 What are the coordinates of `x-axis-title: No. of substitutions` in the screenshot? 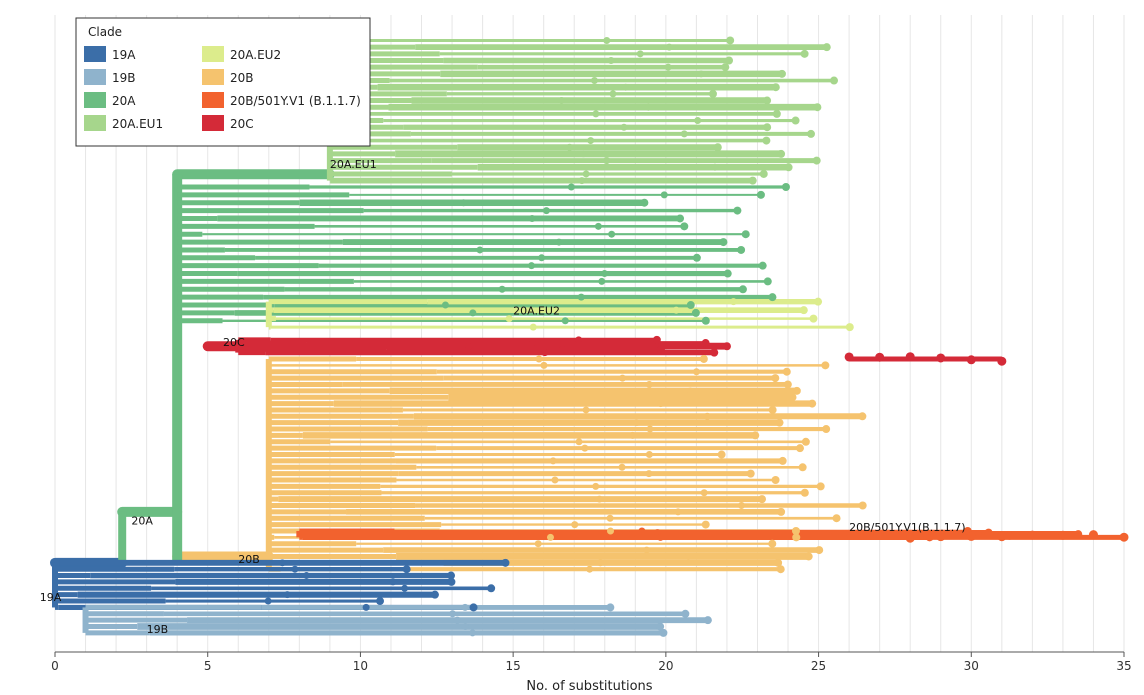 It's located at (589, 686).